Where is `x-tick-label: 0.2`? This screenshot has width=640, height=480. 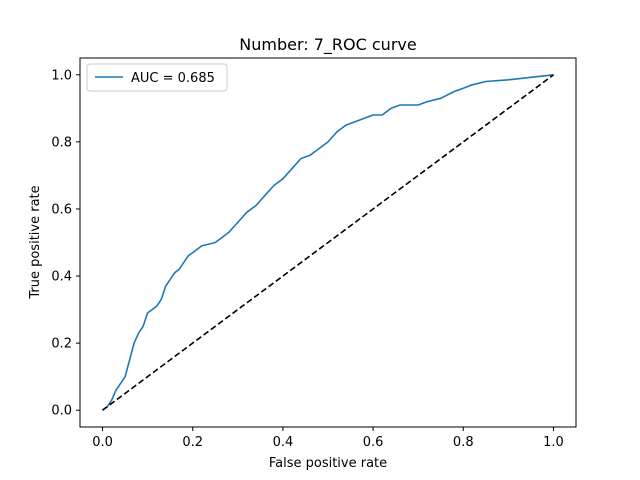 x-tick-label: 0.2 is located at coordinates (192, 442).